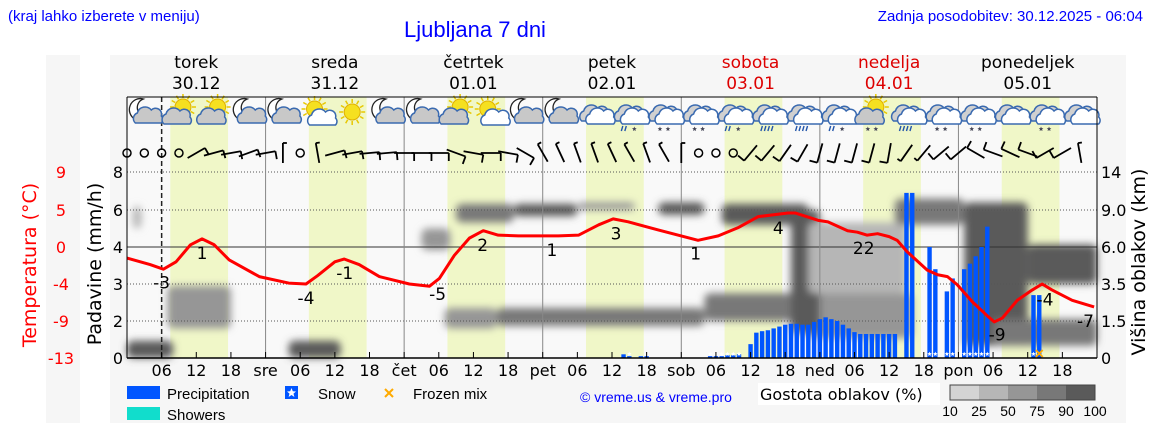 Image resolution: width=1152 pixels, height=447 pixels. What do you see at coordinates (1066, 411) in the screenshot?
I see `density-tick-label: 90` at bounding box center [1066, 411].